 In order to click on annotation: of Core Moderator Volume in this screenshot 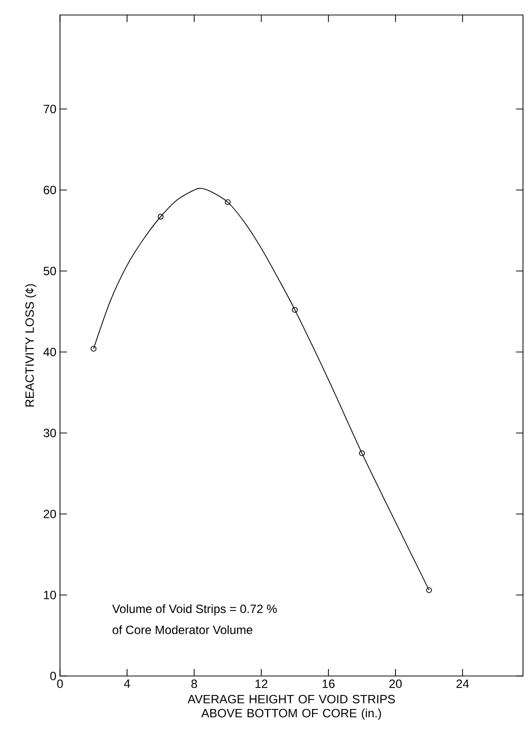, I will do `click(182, 629)`.